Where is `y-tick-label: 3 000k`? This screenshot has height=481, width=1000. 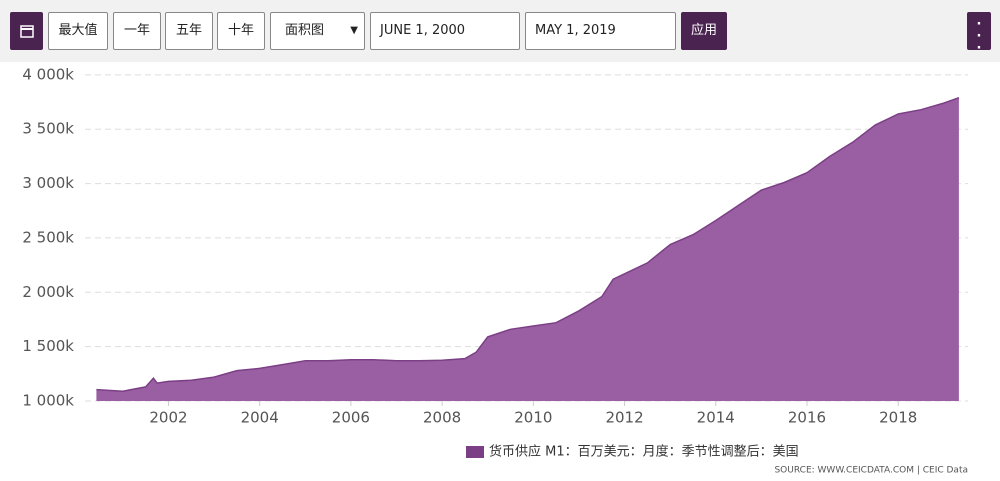 y-tick-label: 3 000k is located at coordinates (48, 183).